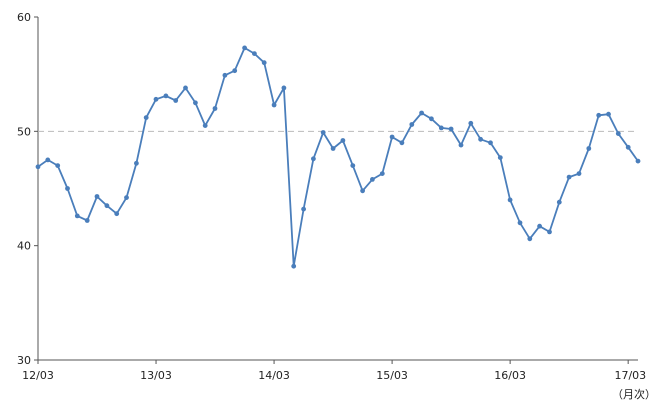  I want to click on x-tick-label: 13/03, so click(156, 375).